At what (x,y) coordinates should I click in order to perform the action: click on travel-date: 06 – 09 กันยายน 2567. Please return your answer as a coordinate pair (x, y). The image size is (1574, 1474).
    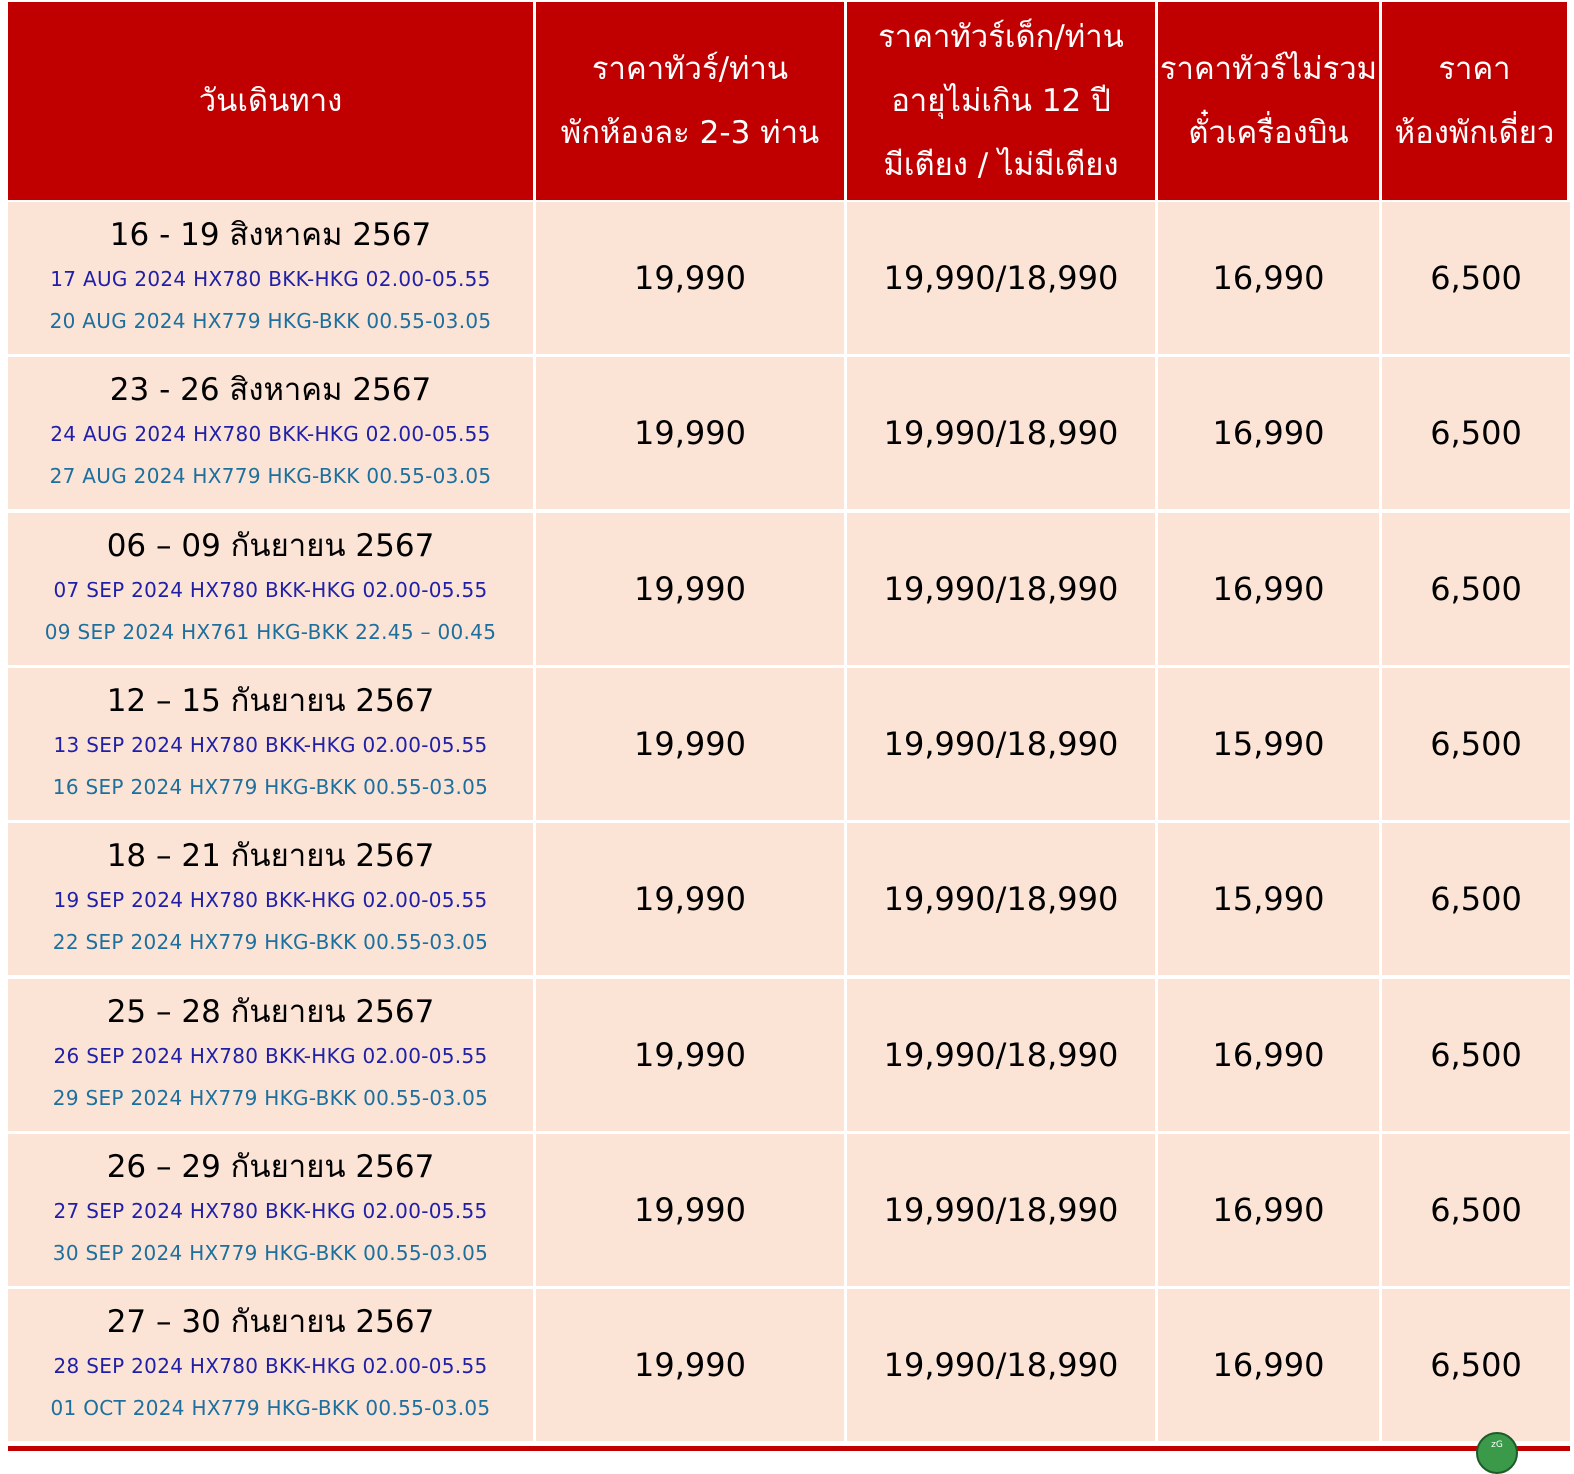
    Looking at the image, I should click on (270, 546).